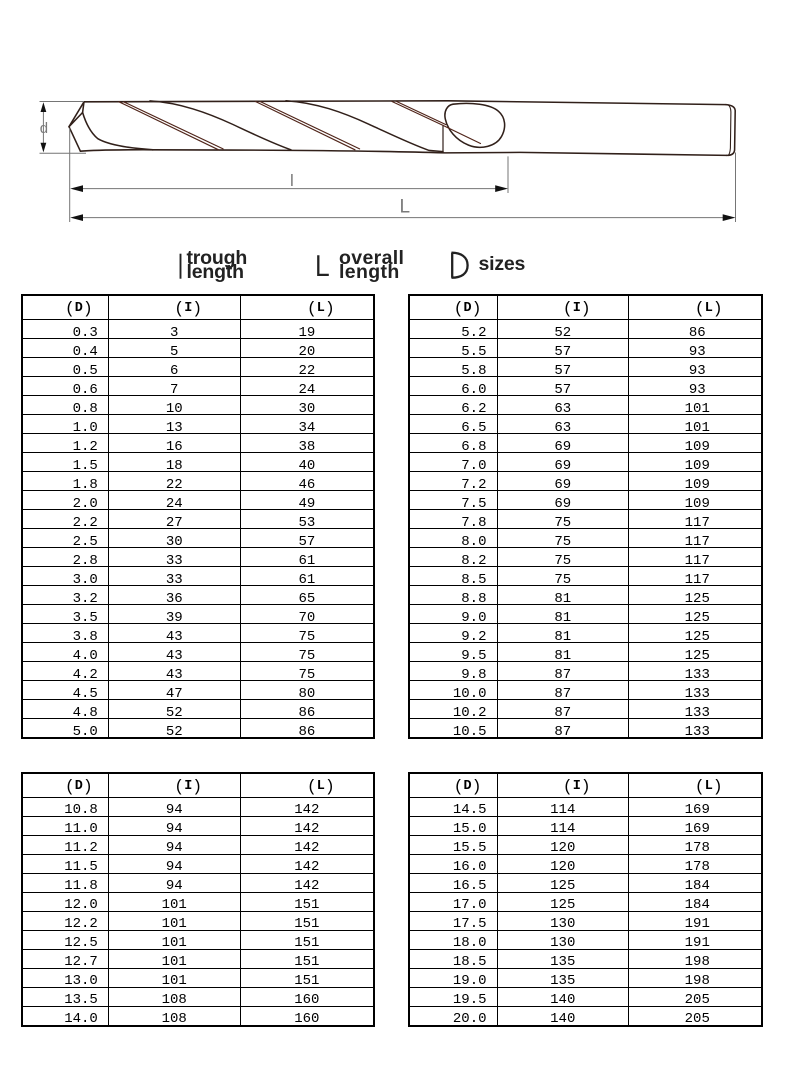 The image size is (790, 1065). I want to click on svg-text: L, so click(405, 207).